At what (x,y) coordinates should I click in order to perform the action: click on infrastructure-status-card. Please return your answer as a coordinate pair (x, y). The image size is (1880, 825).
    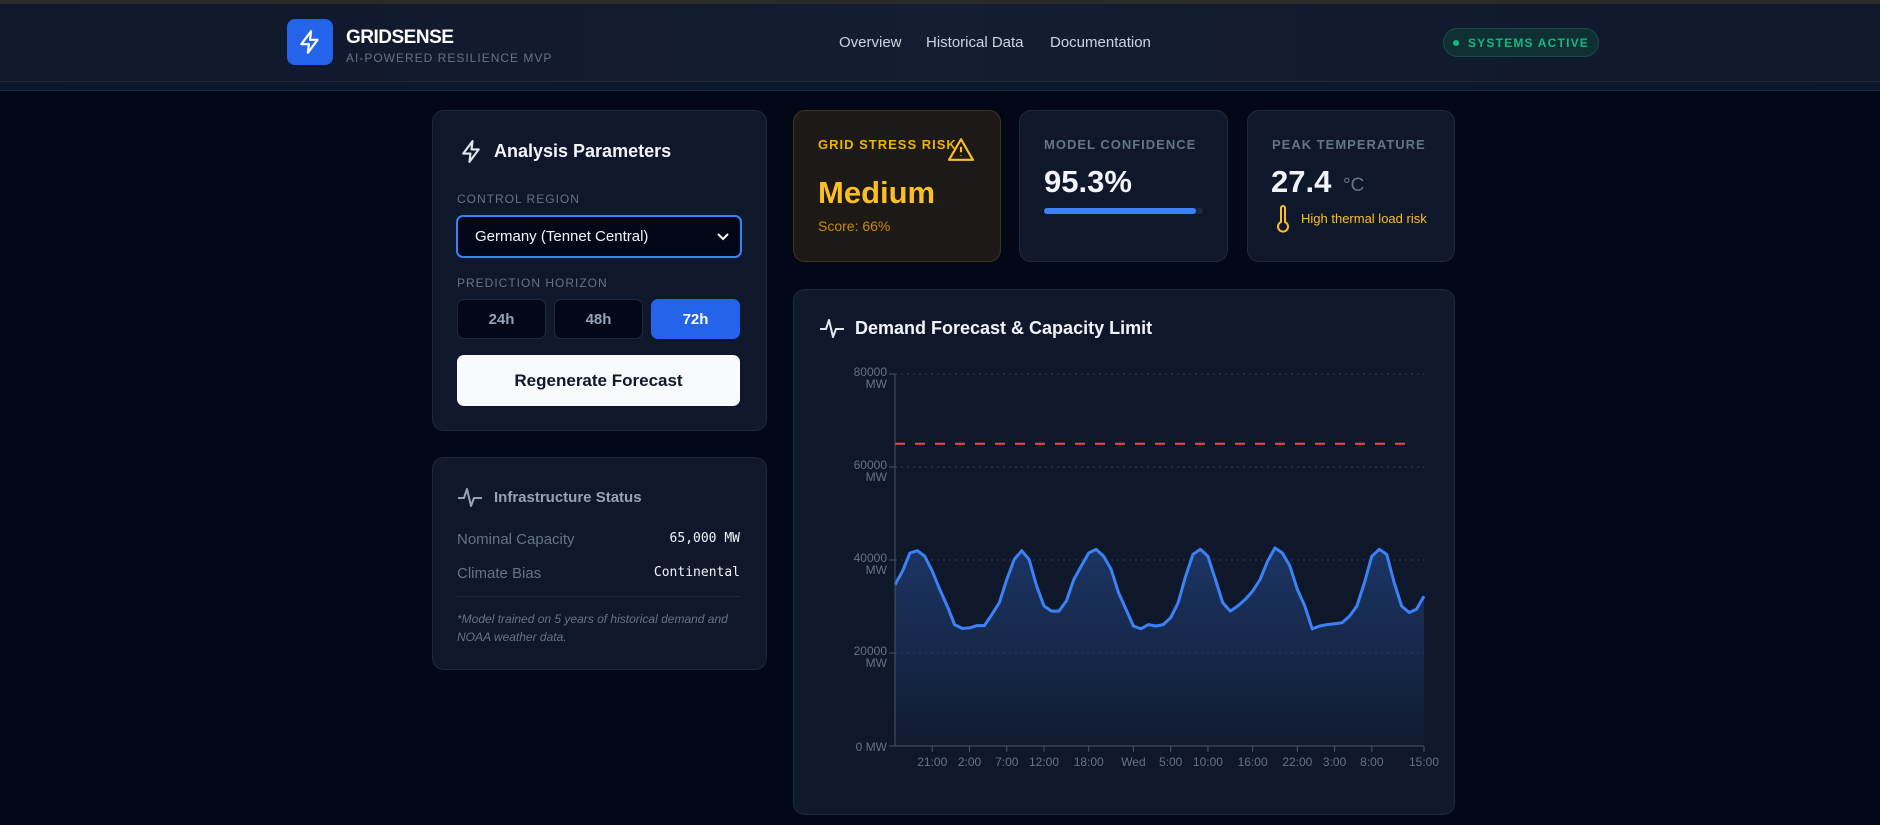
    Looking at the image, I should click on (599, 563).